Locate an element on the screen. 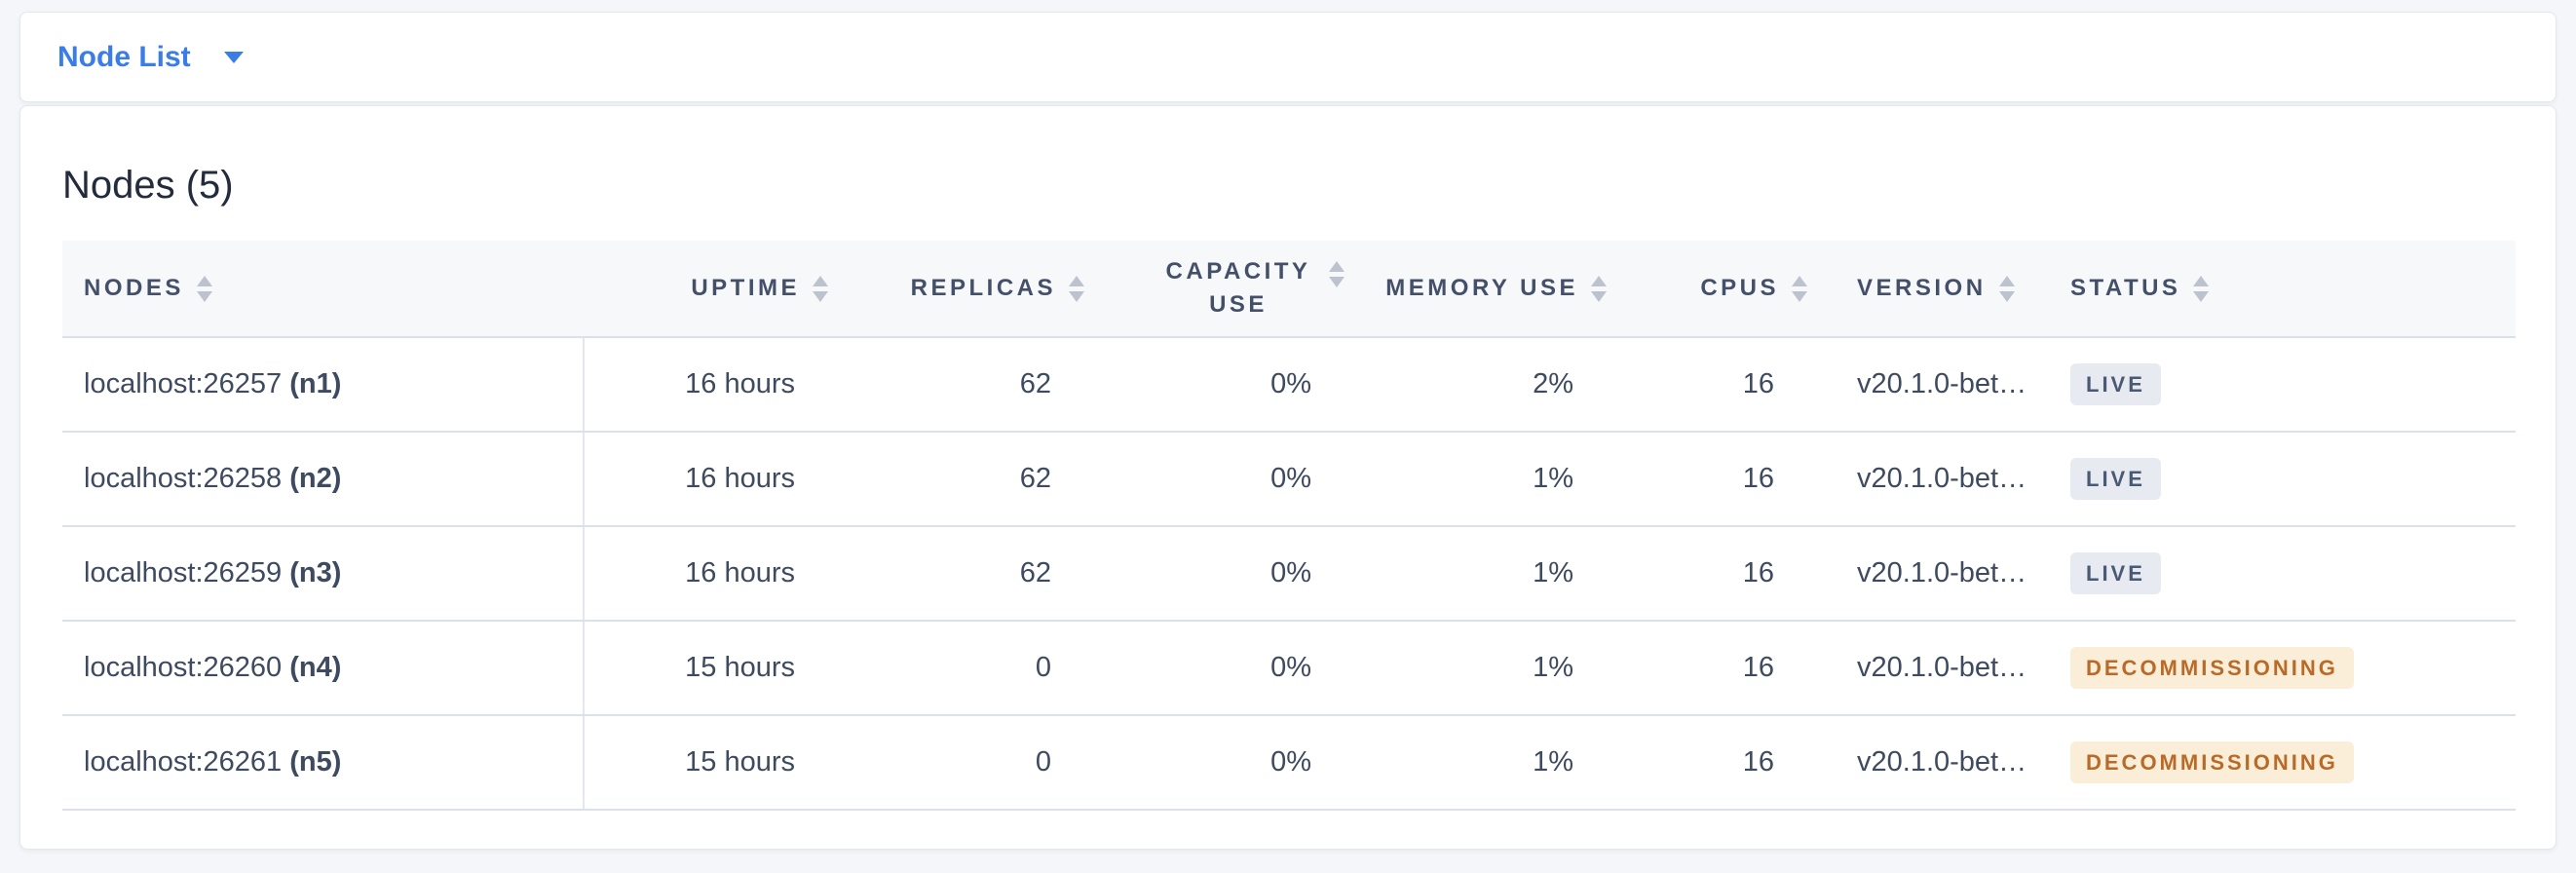 The image size is (2576, 873). node-id: (n1) is located at coordinates (315, 383).